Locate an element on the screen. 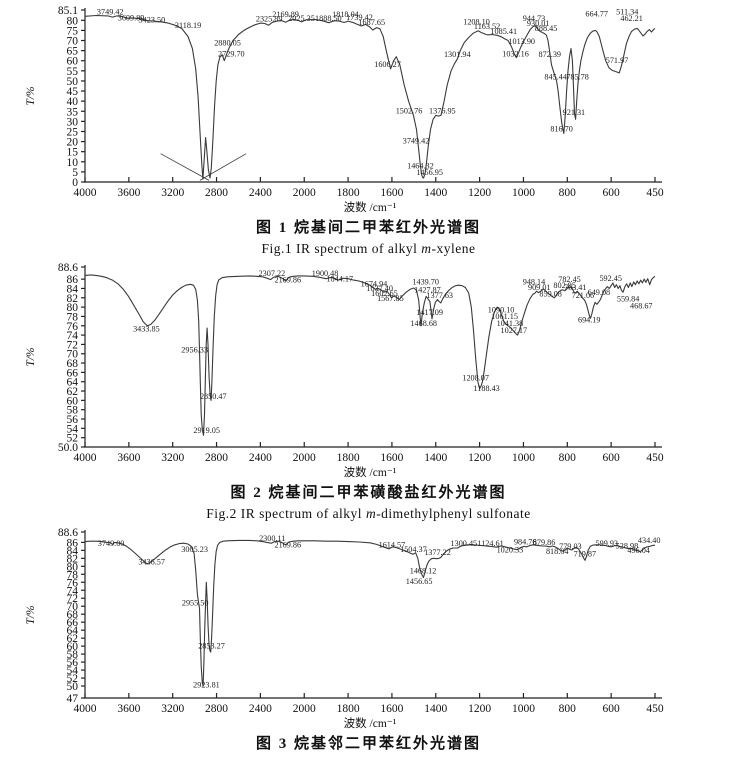  x-tick-label: 2000 is located at coordinates (304, 193).